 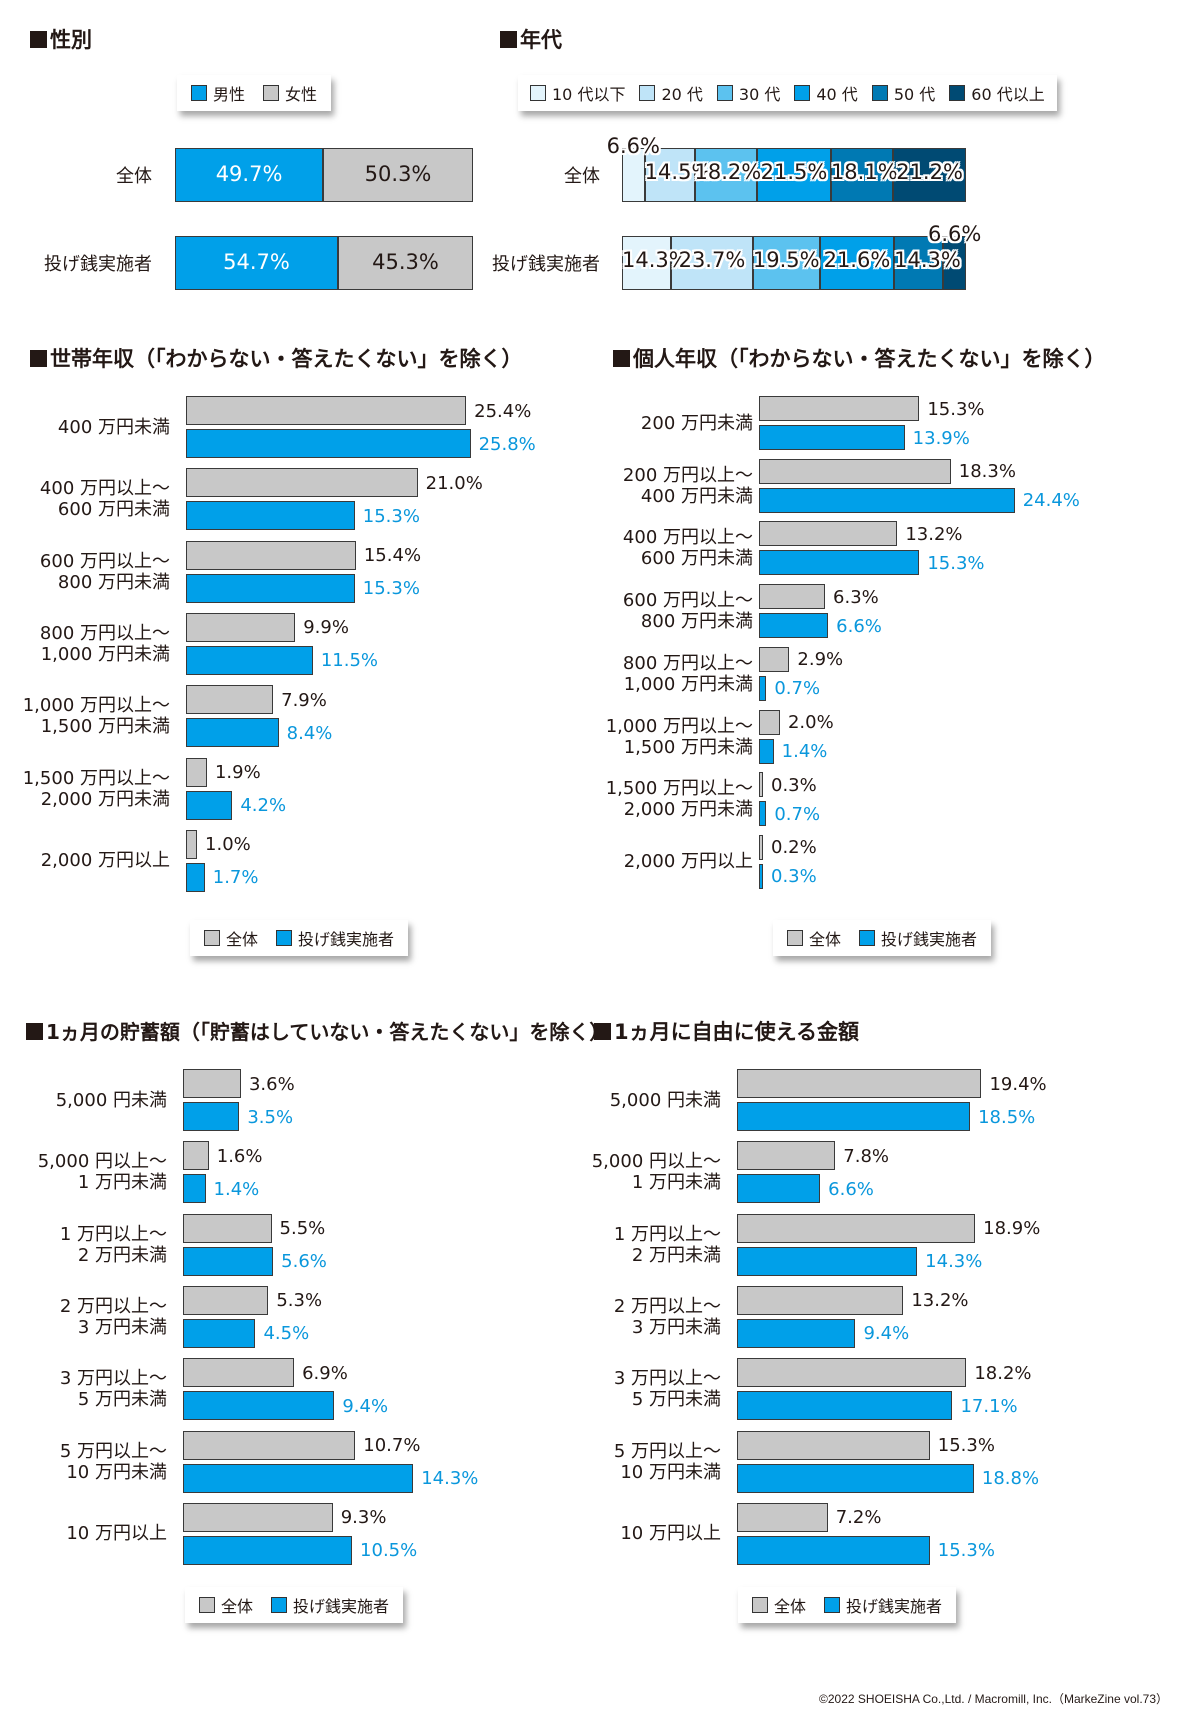 I want to click on category-label: 200 万円以上～ 400 万円未満, so click(x=643, y=486).